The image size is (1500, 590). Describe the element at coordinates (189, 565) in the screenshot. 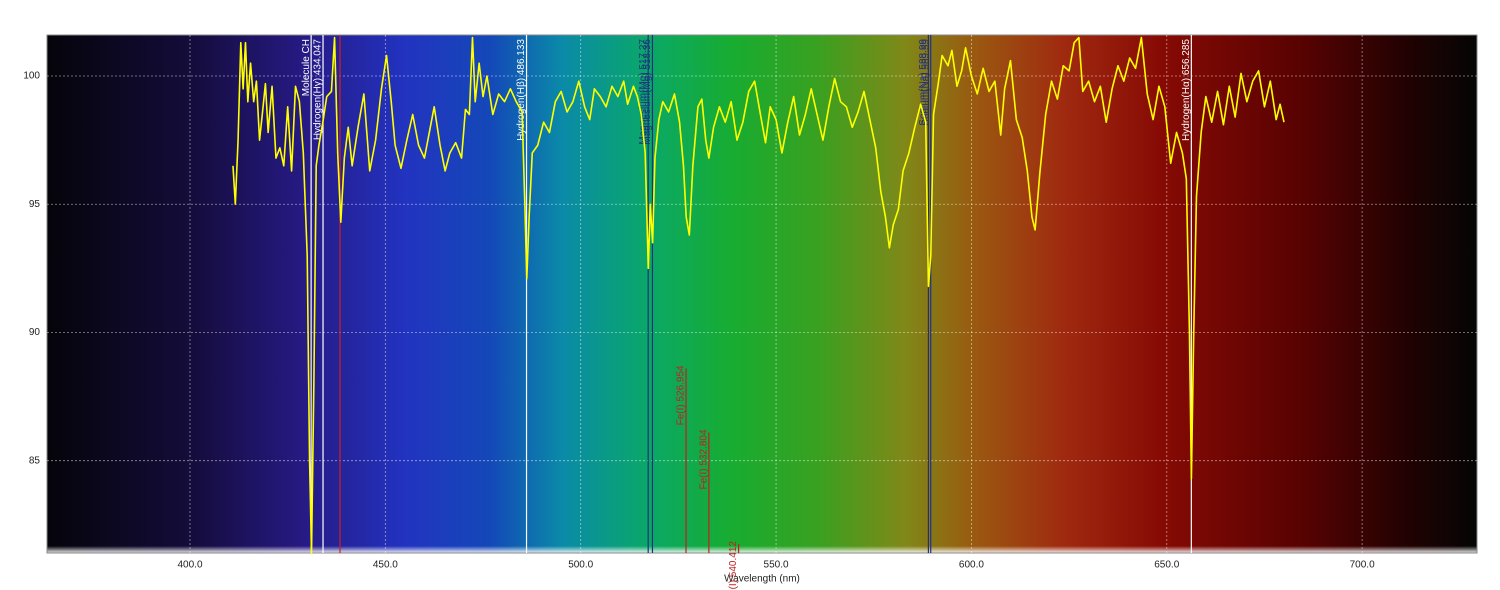

I see `x-tick-label: 400.0` at that location.